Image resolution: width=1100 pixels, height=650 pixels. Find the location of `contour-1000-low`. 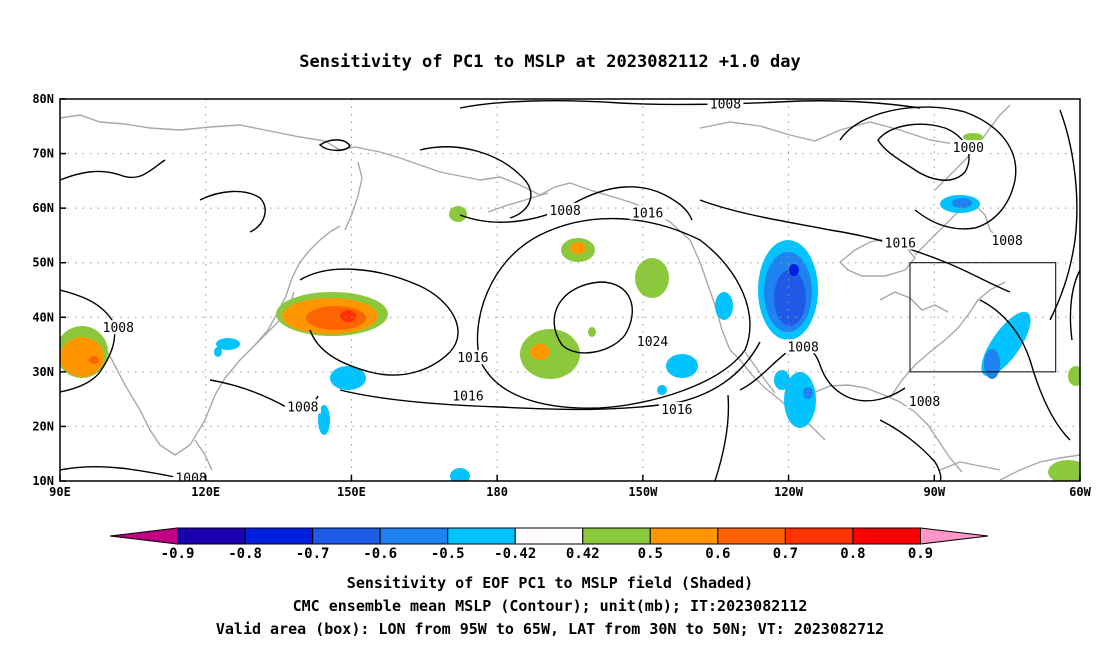

contour-1000-low is located at coordinates (923, 152).